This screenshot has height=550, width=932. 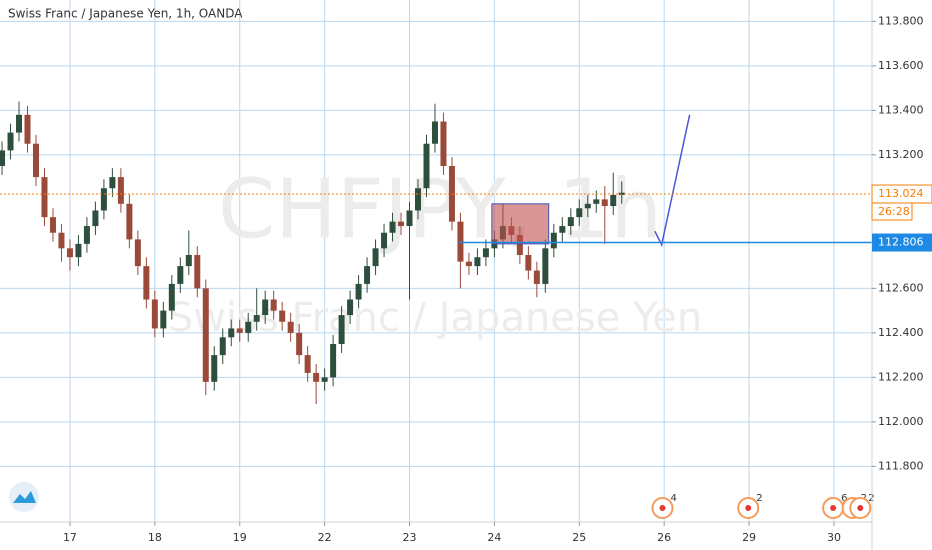 What do you see at coordinates (410, 537) in the screenshot?
I see `x-tick-label: 23` at bounding box center [410, 537].